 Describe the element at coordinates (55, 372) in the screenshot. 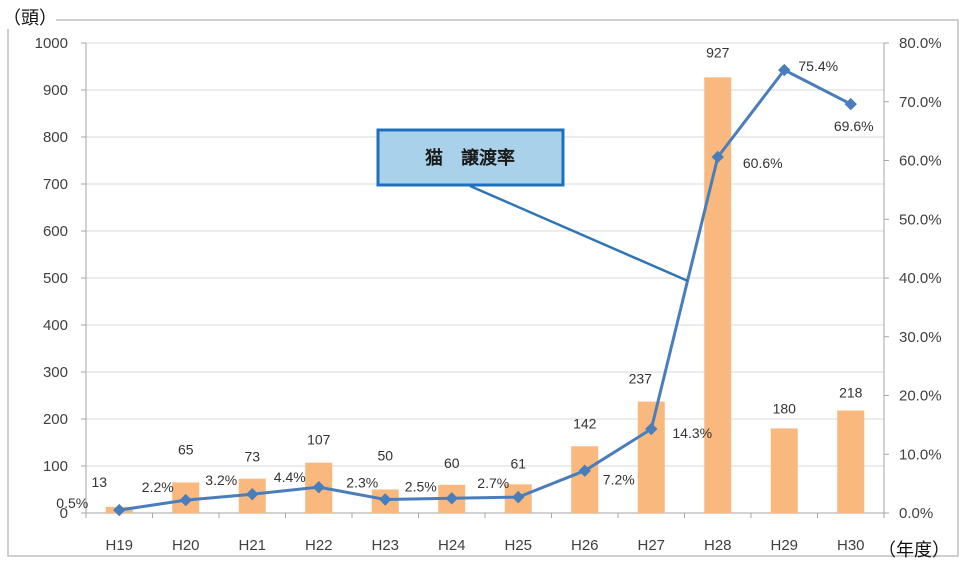

I see `y-left-tick-label: 300` at that location.